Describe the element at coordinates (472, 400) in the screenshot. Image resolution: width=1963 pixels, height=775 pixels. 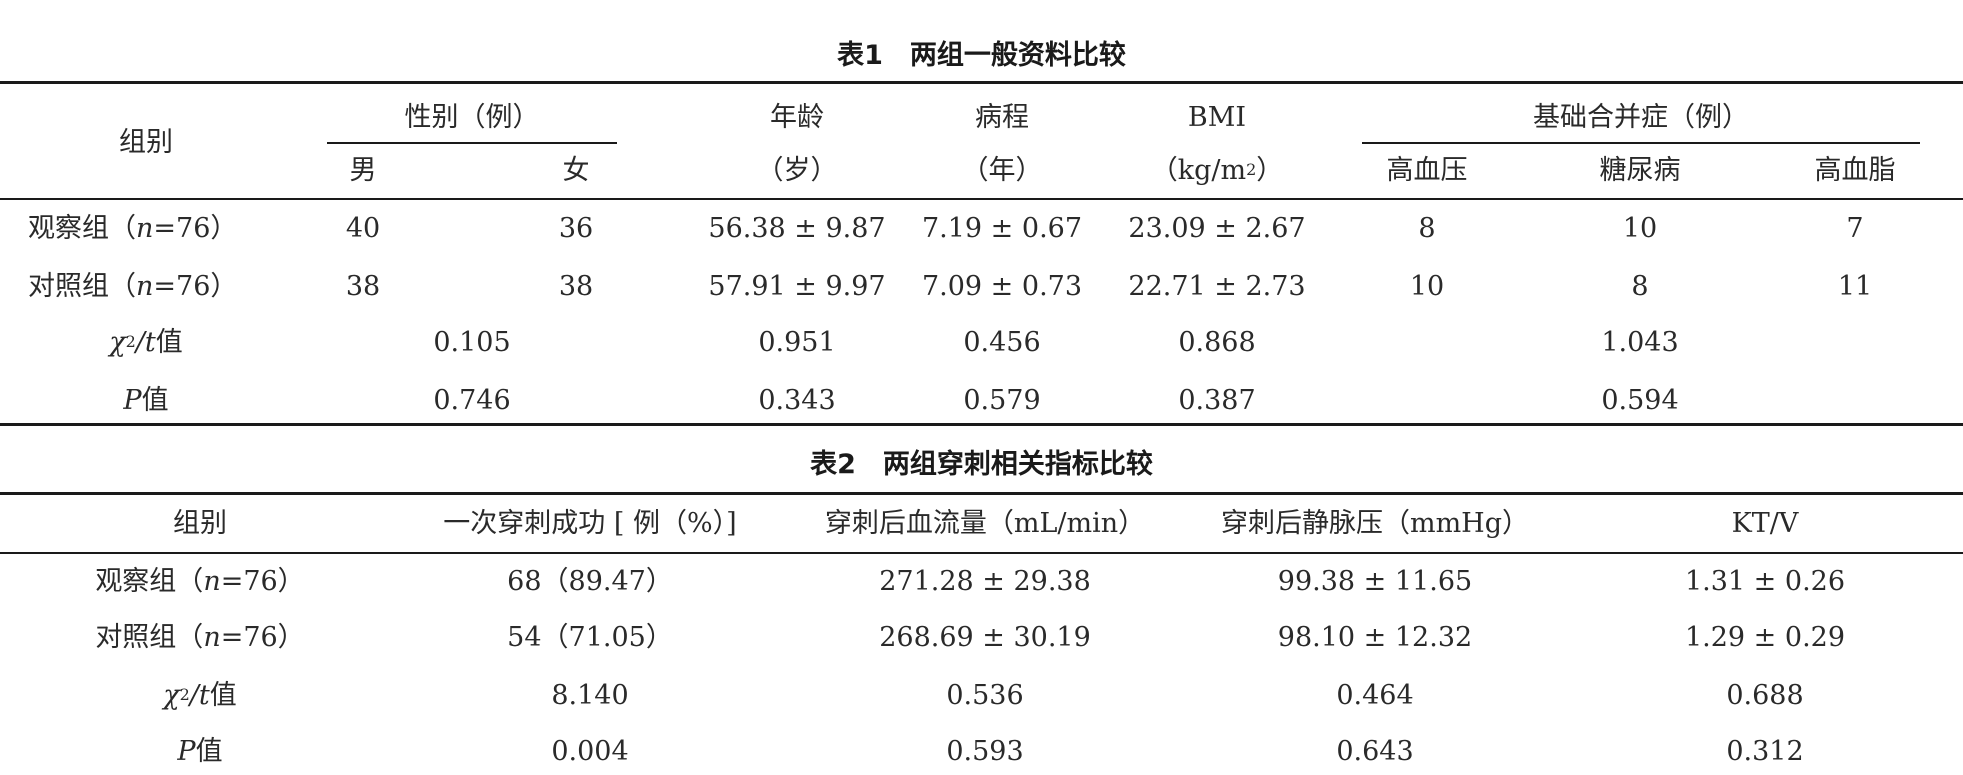
I see `p-sex: 0.746` at that location.